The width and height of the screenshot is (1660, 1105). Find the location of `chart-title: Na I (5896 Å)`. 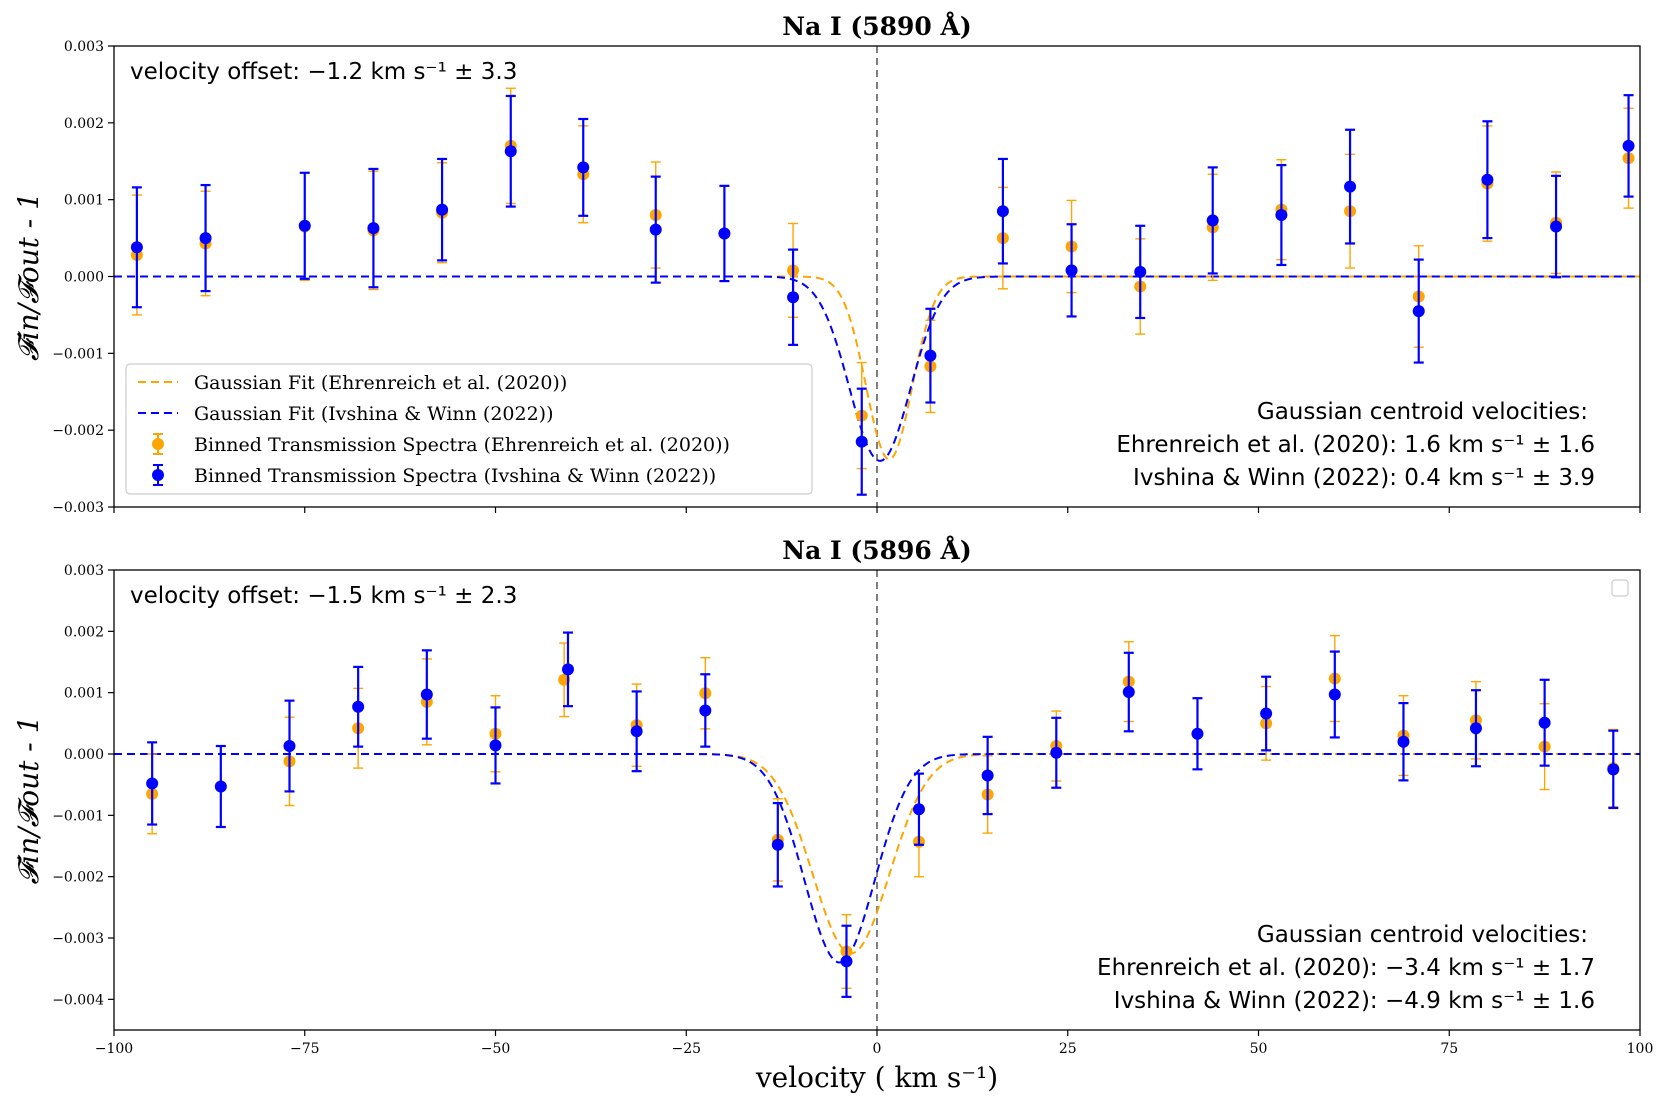

chart-title: Na I (5896 Å) is located at coordinates (877, 550).